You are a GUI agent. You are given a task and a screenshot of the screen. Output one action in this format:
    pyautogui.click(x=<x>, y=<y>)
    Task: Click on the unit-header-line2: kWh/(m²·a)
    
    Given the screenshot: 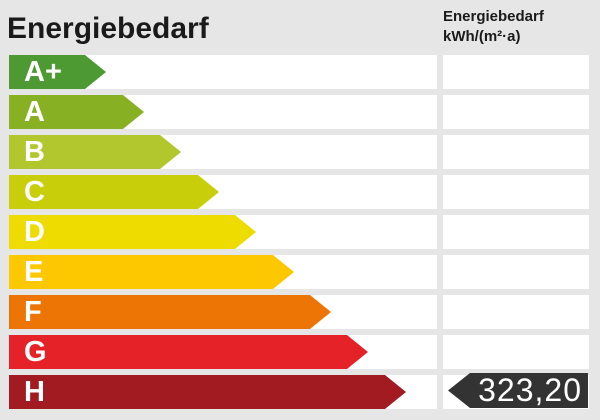 What is the action you would take?
    pyautogui.click(x=482, y=36)
    